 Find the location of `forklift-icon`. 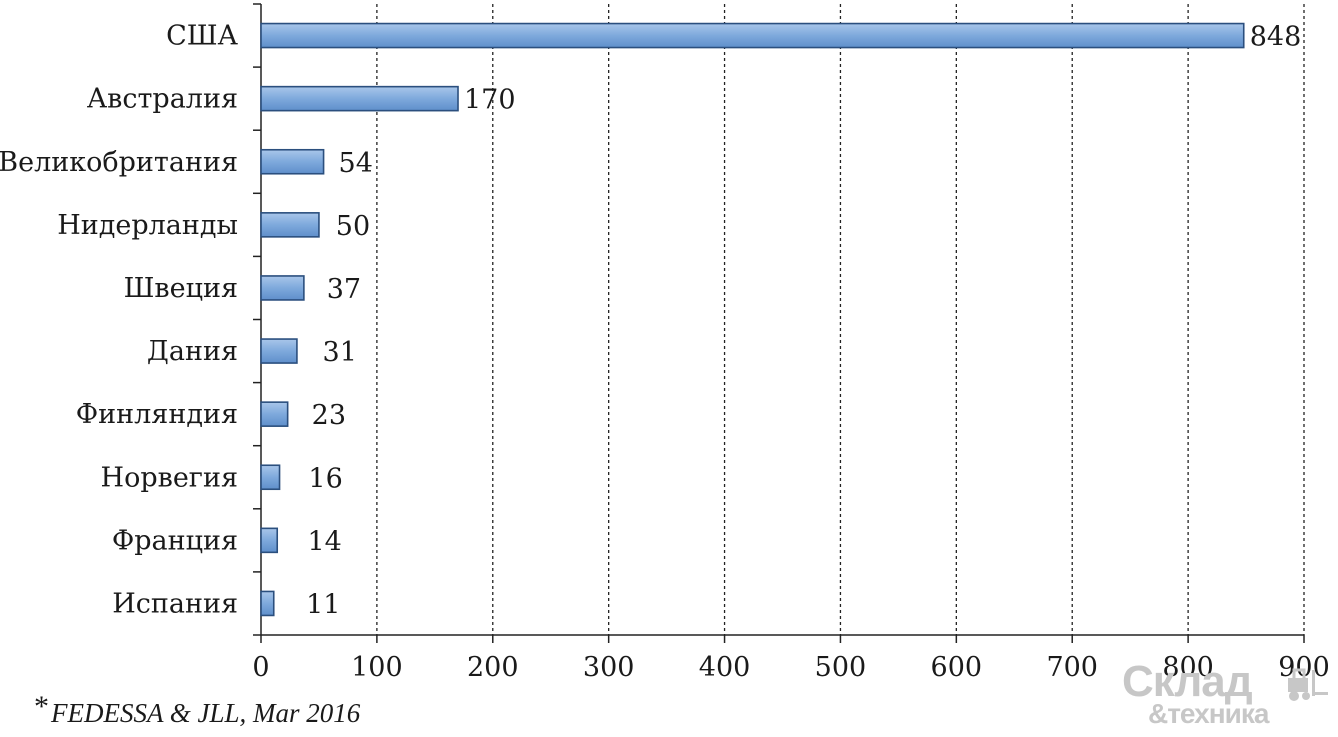

forklift-icon is located at coordinates (1308, 684).